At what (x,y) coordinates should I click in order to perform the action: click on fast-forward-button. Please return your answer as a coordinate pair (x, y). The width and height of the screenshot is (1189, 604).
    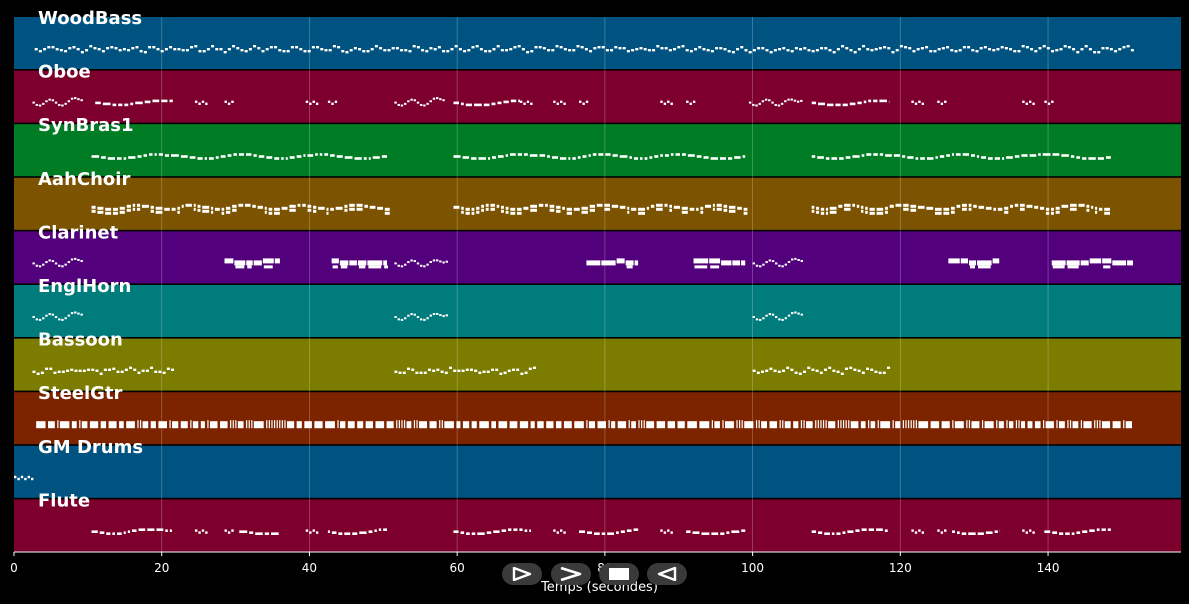
    Looking at the image, I should click on (571, 574).